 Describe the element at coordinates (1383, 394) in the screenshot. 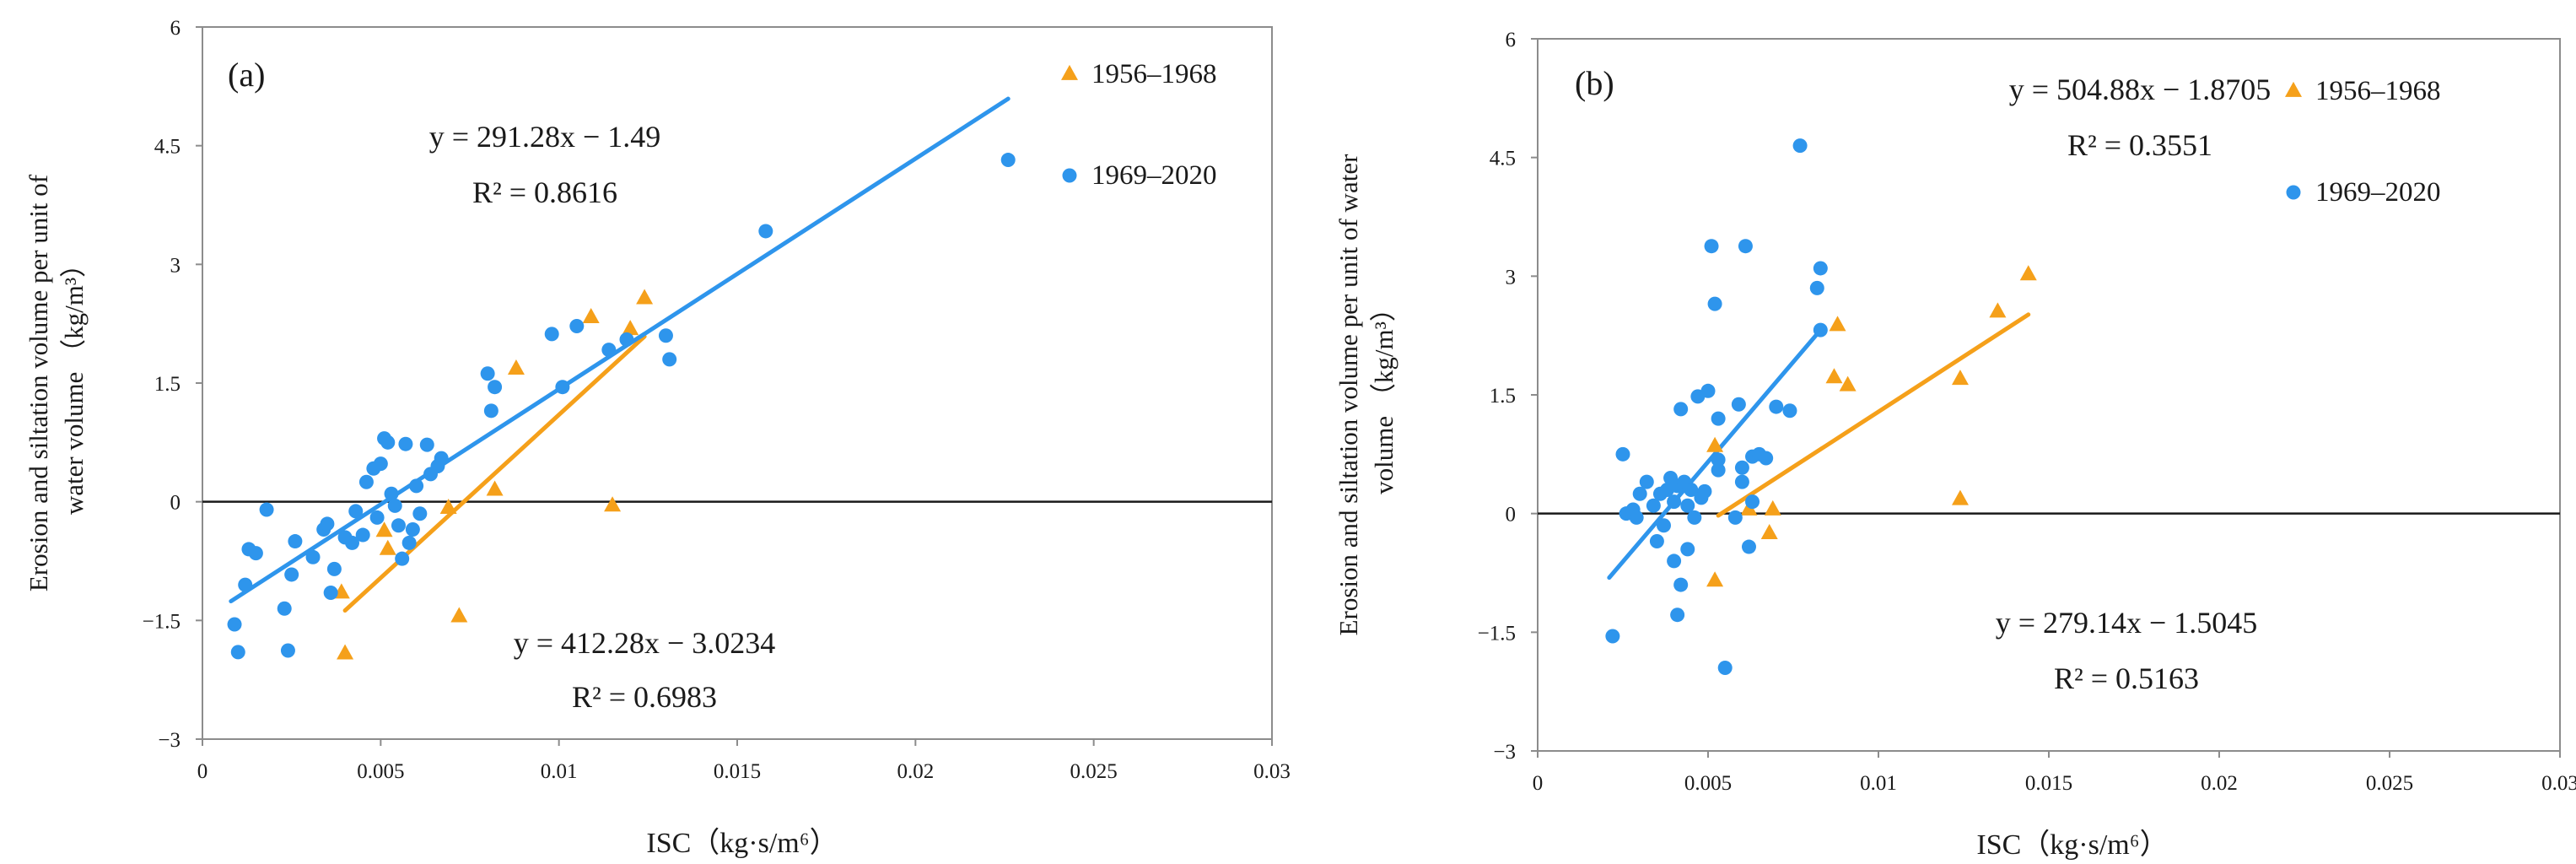

I see `chart-b-y-axis-title-line: volume （kg/m³）` at that location.